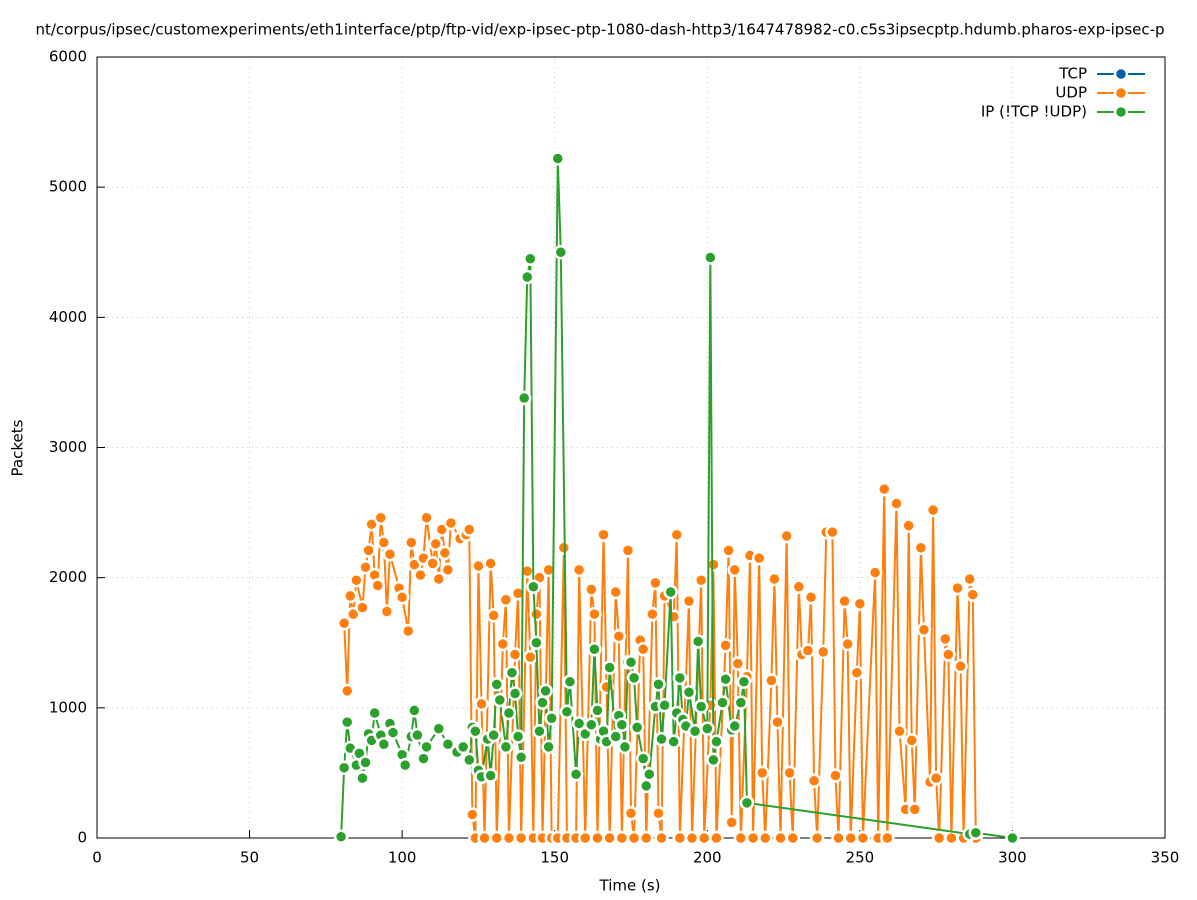 This screenshot has width=1197, height=900. What do you see at coordinates (1121, 74) in the screenshot?
I see `legend-marker` at bounding box center [1121, 74].